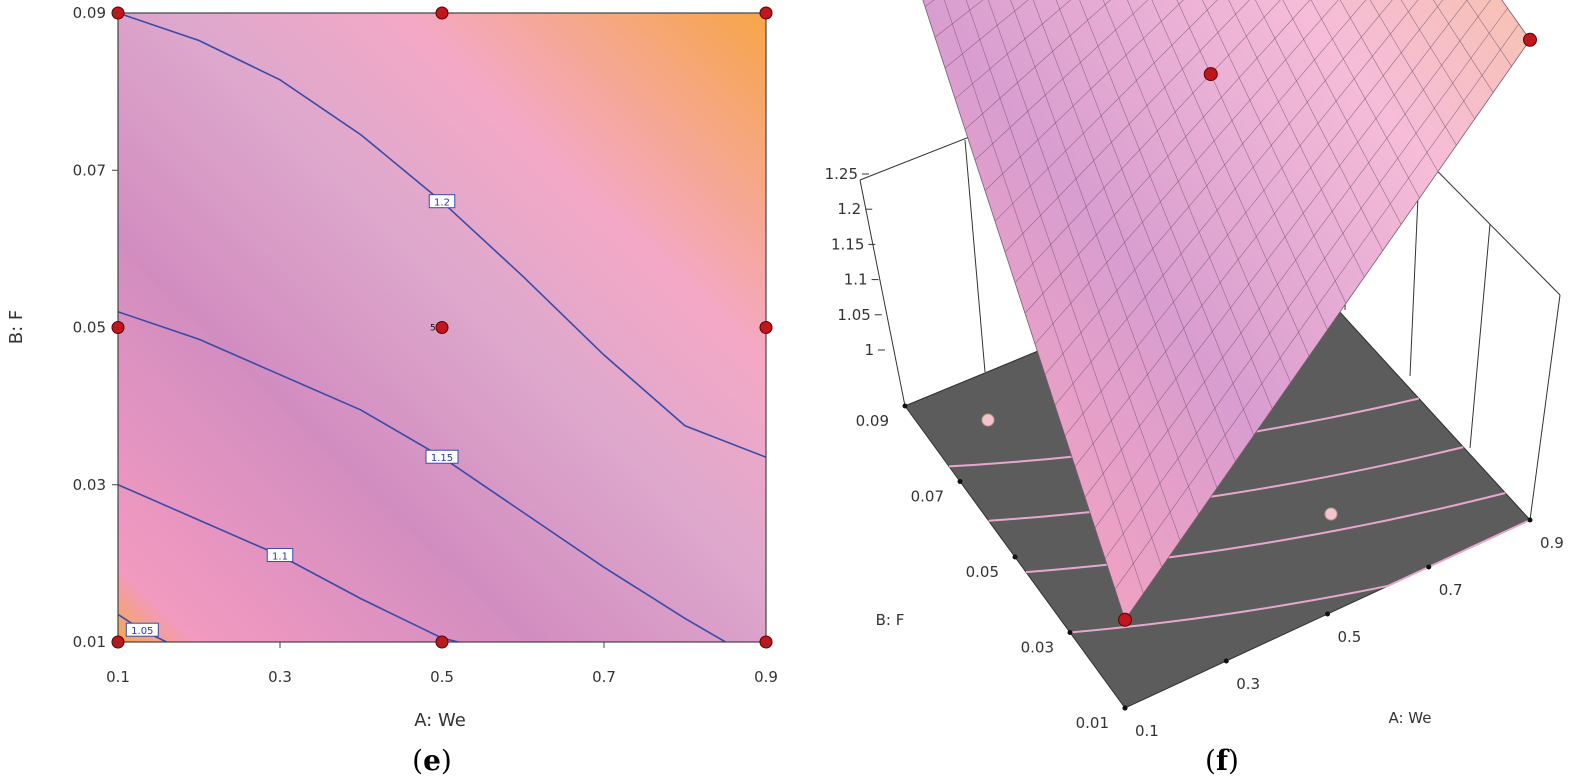  Describe the element at coordinates (869, 350) in the screenshot. I see `z-tick-label: 1` at that location.